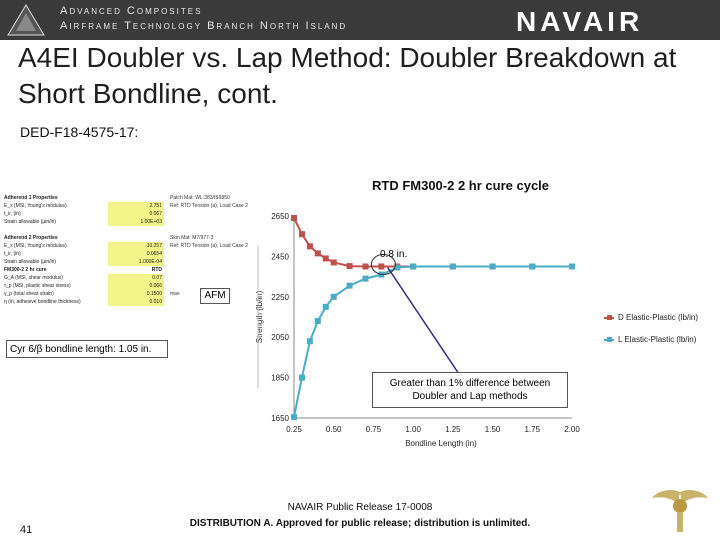  Describe the element at coordinates (31, 238) in the screenshot. I see `table-cell-label: Adherend 2 Properties` at that location.